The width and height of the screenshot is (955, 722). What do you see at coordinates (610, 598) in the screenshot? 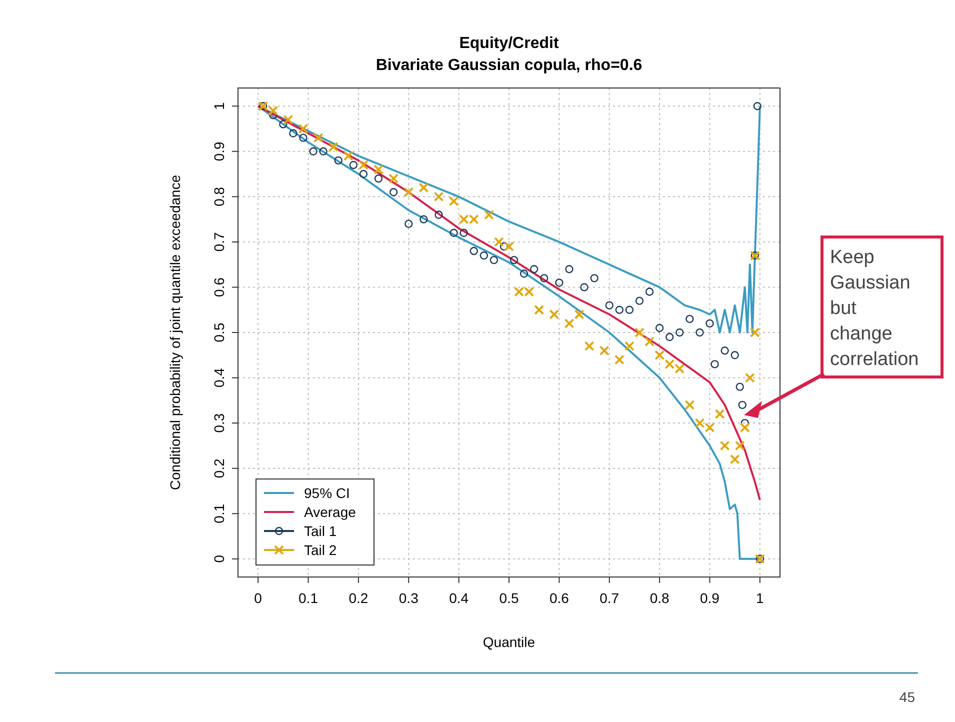
I see `x-tick-label: 0.7` at bounding box center [610, 598].